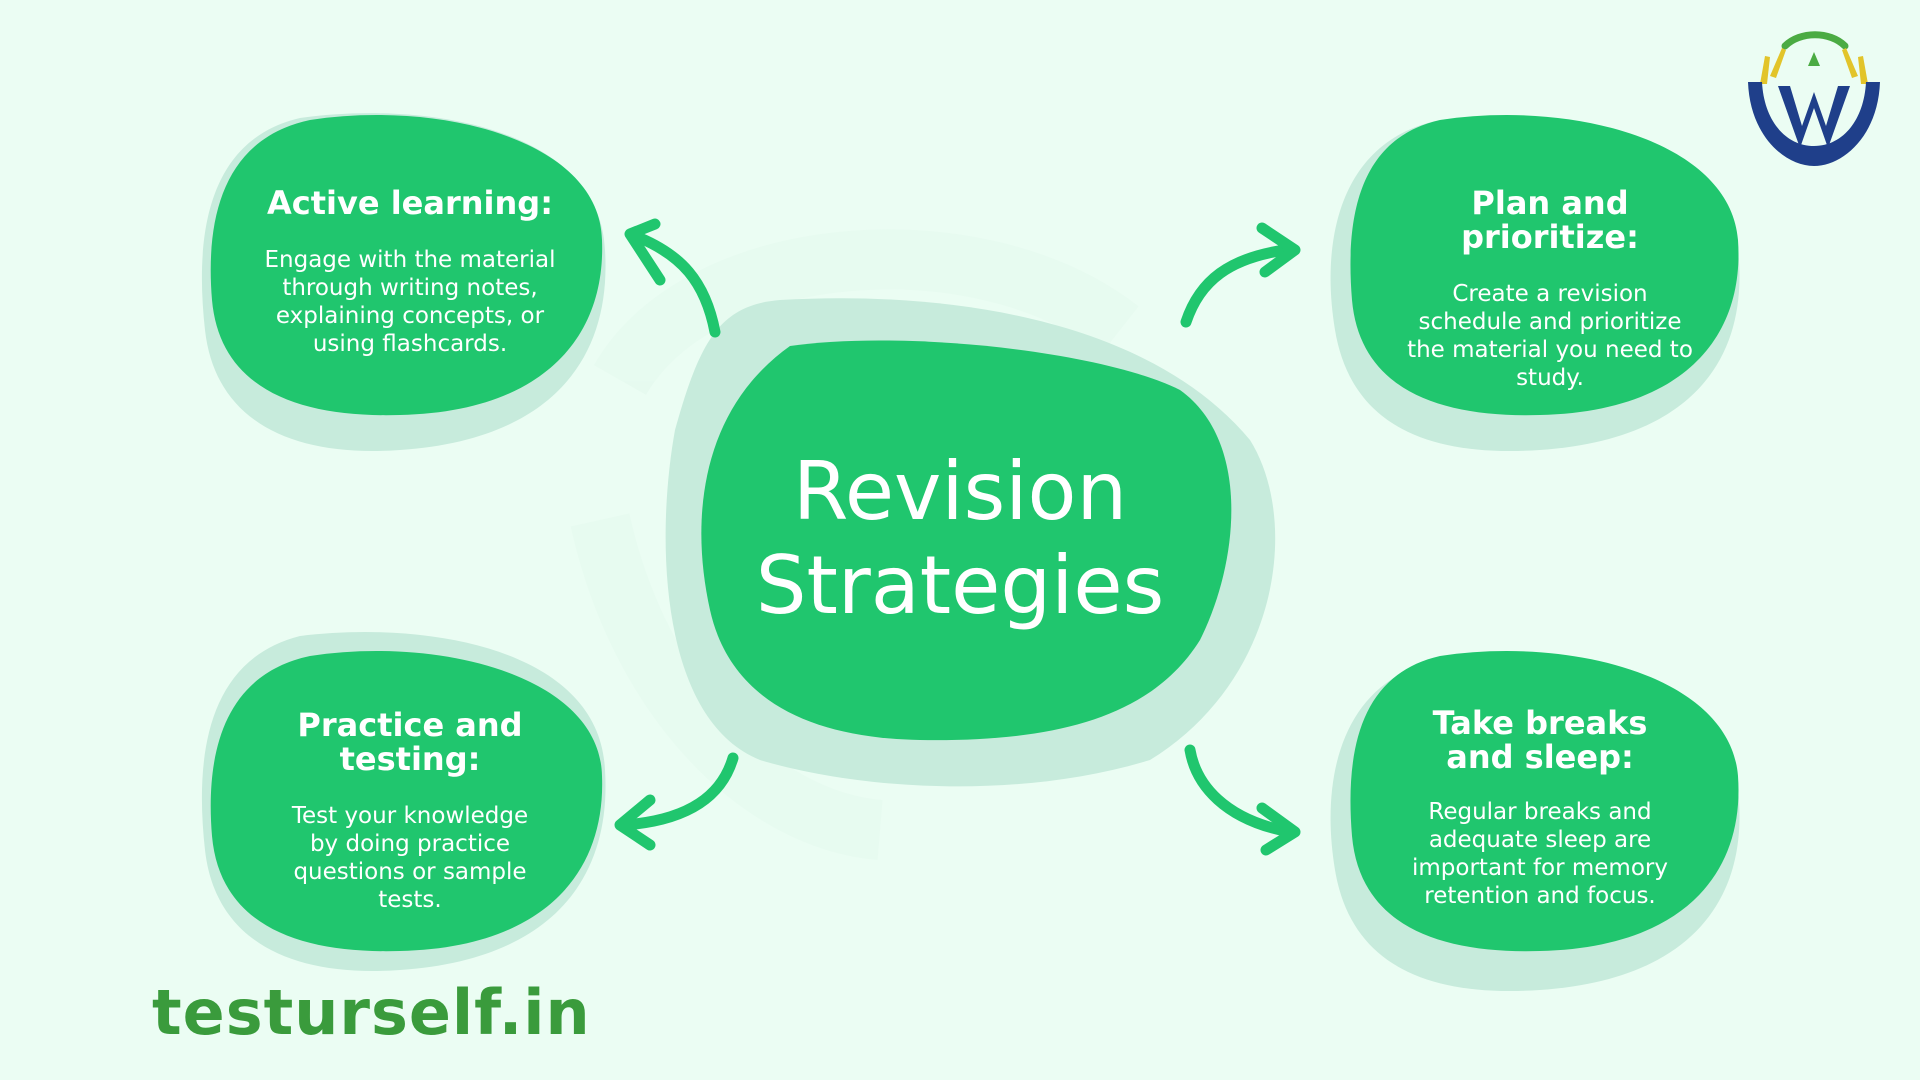 Image resolution: width=1920 pixels, height=1080 pixels. What do you see at coordinates (960, 491) in the screenshot?
I see `center-title-line1: Revision` at bounding box center [960, 491].